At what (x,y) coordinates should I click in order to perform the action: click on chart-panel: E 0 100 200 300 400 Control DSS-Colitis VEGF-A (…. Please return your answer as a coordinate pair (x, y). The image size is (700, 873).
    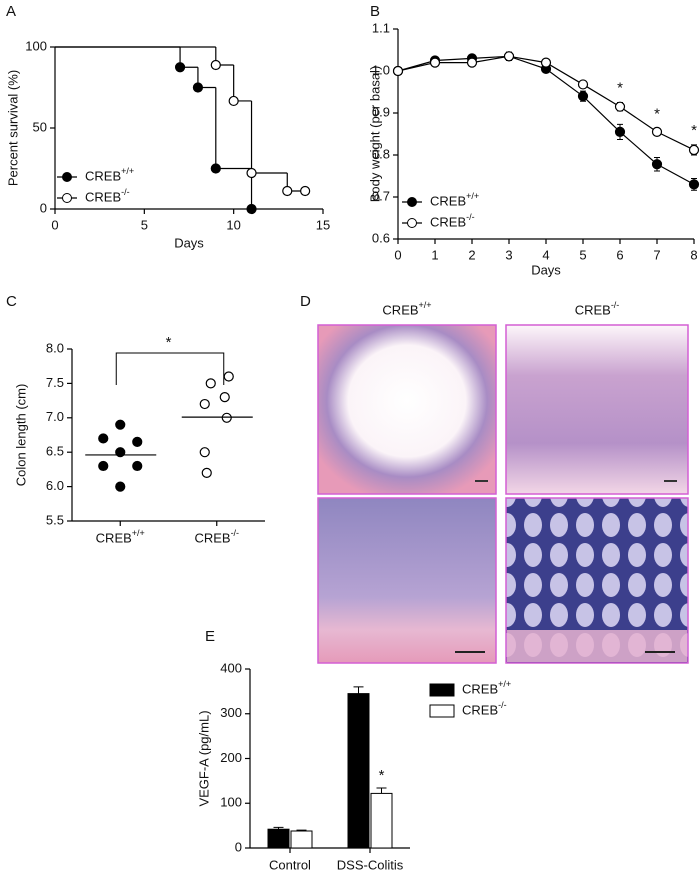
    Looking at the image, I should click on (353, 750).